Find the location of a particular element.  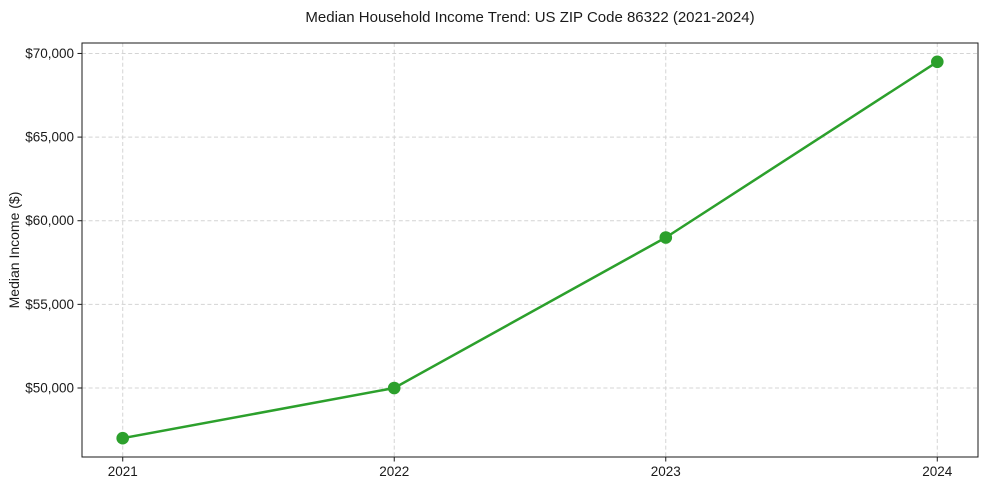

x-tick-label: 2023 is located at coordinates (666, 471).